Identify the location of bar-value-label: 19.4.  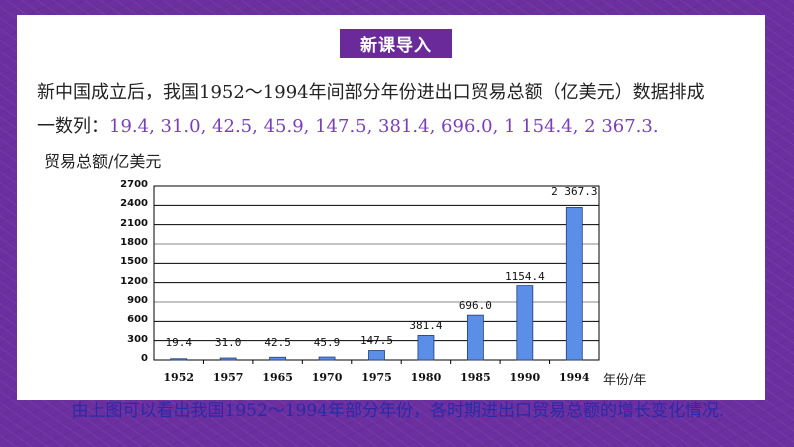
(178, 342).